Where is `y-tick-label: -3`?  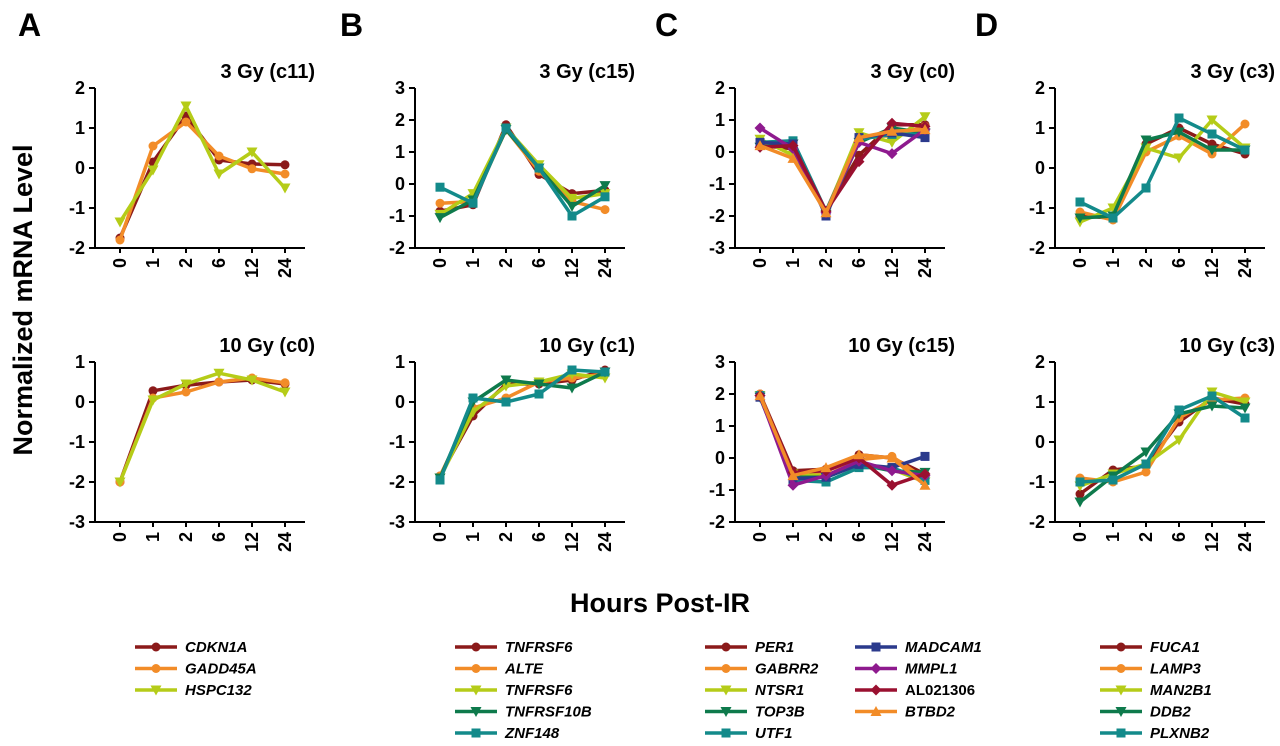
y-tick-label: -3 is located at coordinates (717, 248).